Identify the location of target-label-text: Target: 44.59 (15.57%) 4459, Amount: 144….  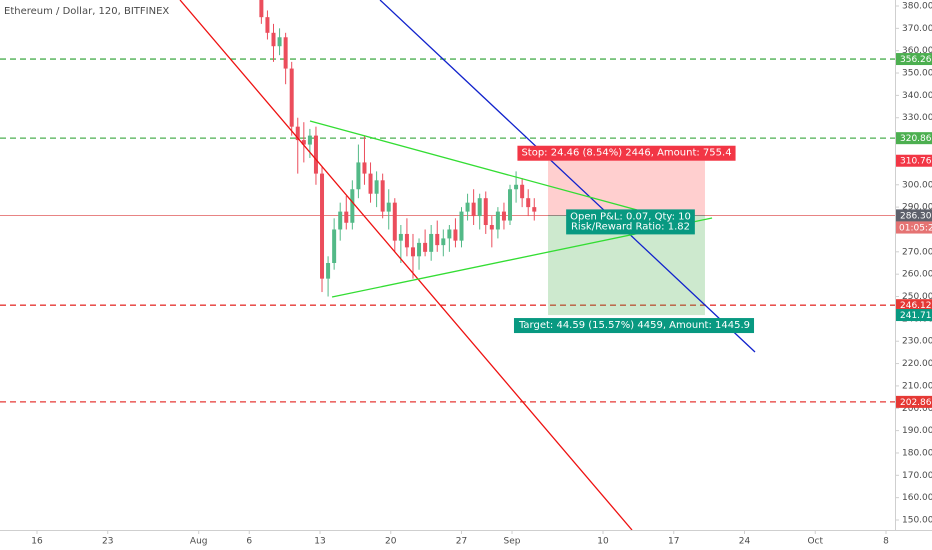
(634, 325).